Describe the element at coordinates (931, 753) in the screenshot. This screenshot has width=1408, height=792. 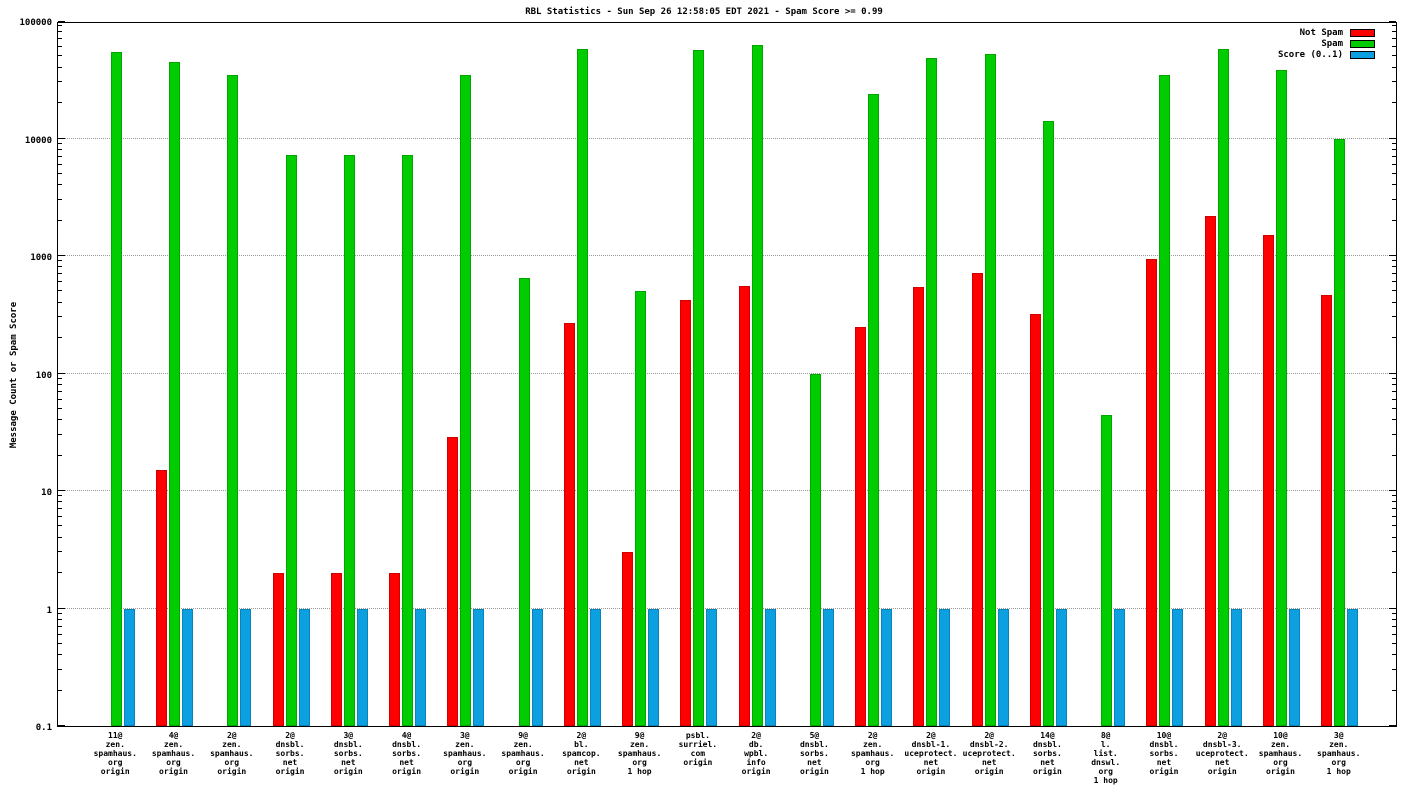
I see `x-category-label: 2@ dnsbl-1. uceprotect. net origin` at that location.